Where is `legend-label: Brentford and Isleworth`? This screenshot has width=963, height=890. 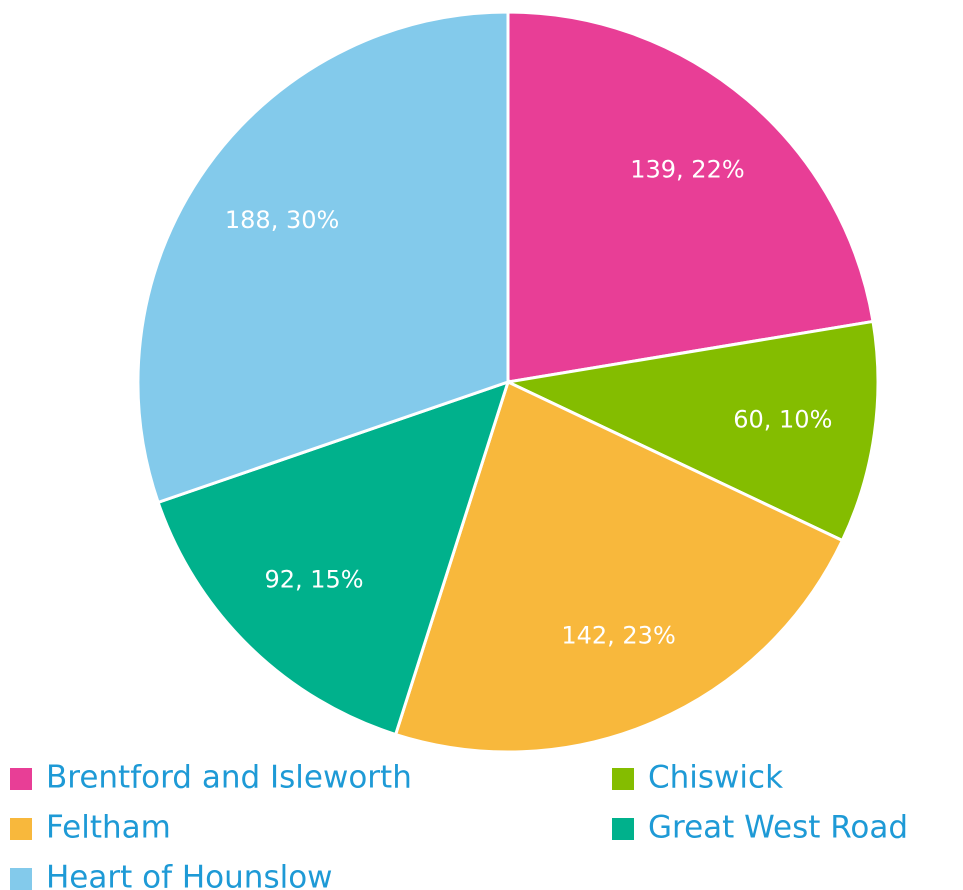 legend-label: Brentford and Isleworth is located at coordinates (229, 778).